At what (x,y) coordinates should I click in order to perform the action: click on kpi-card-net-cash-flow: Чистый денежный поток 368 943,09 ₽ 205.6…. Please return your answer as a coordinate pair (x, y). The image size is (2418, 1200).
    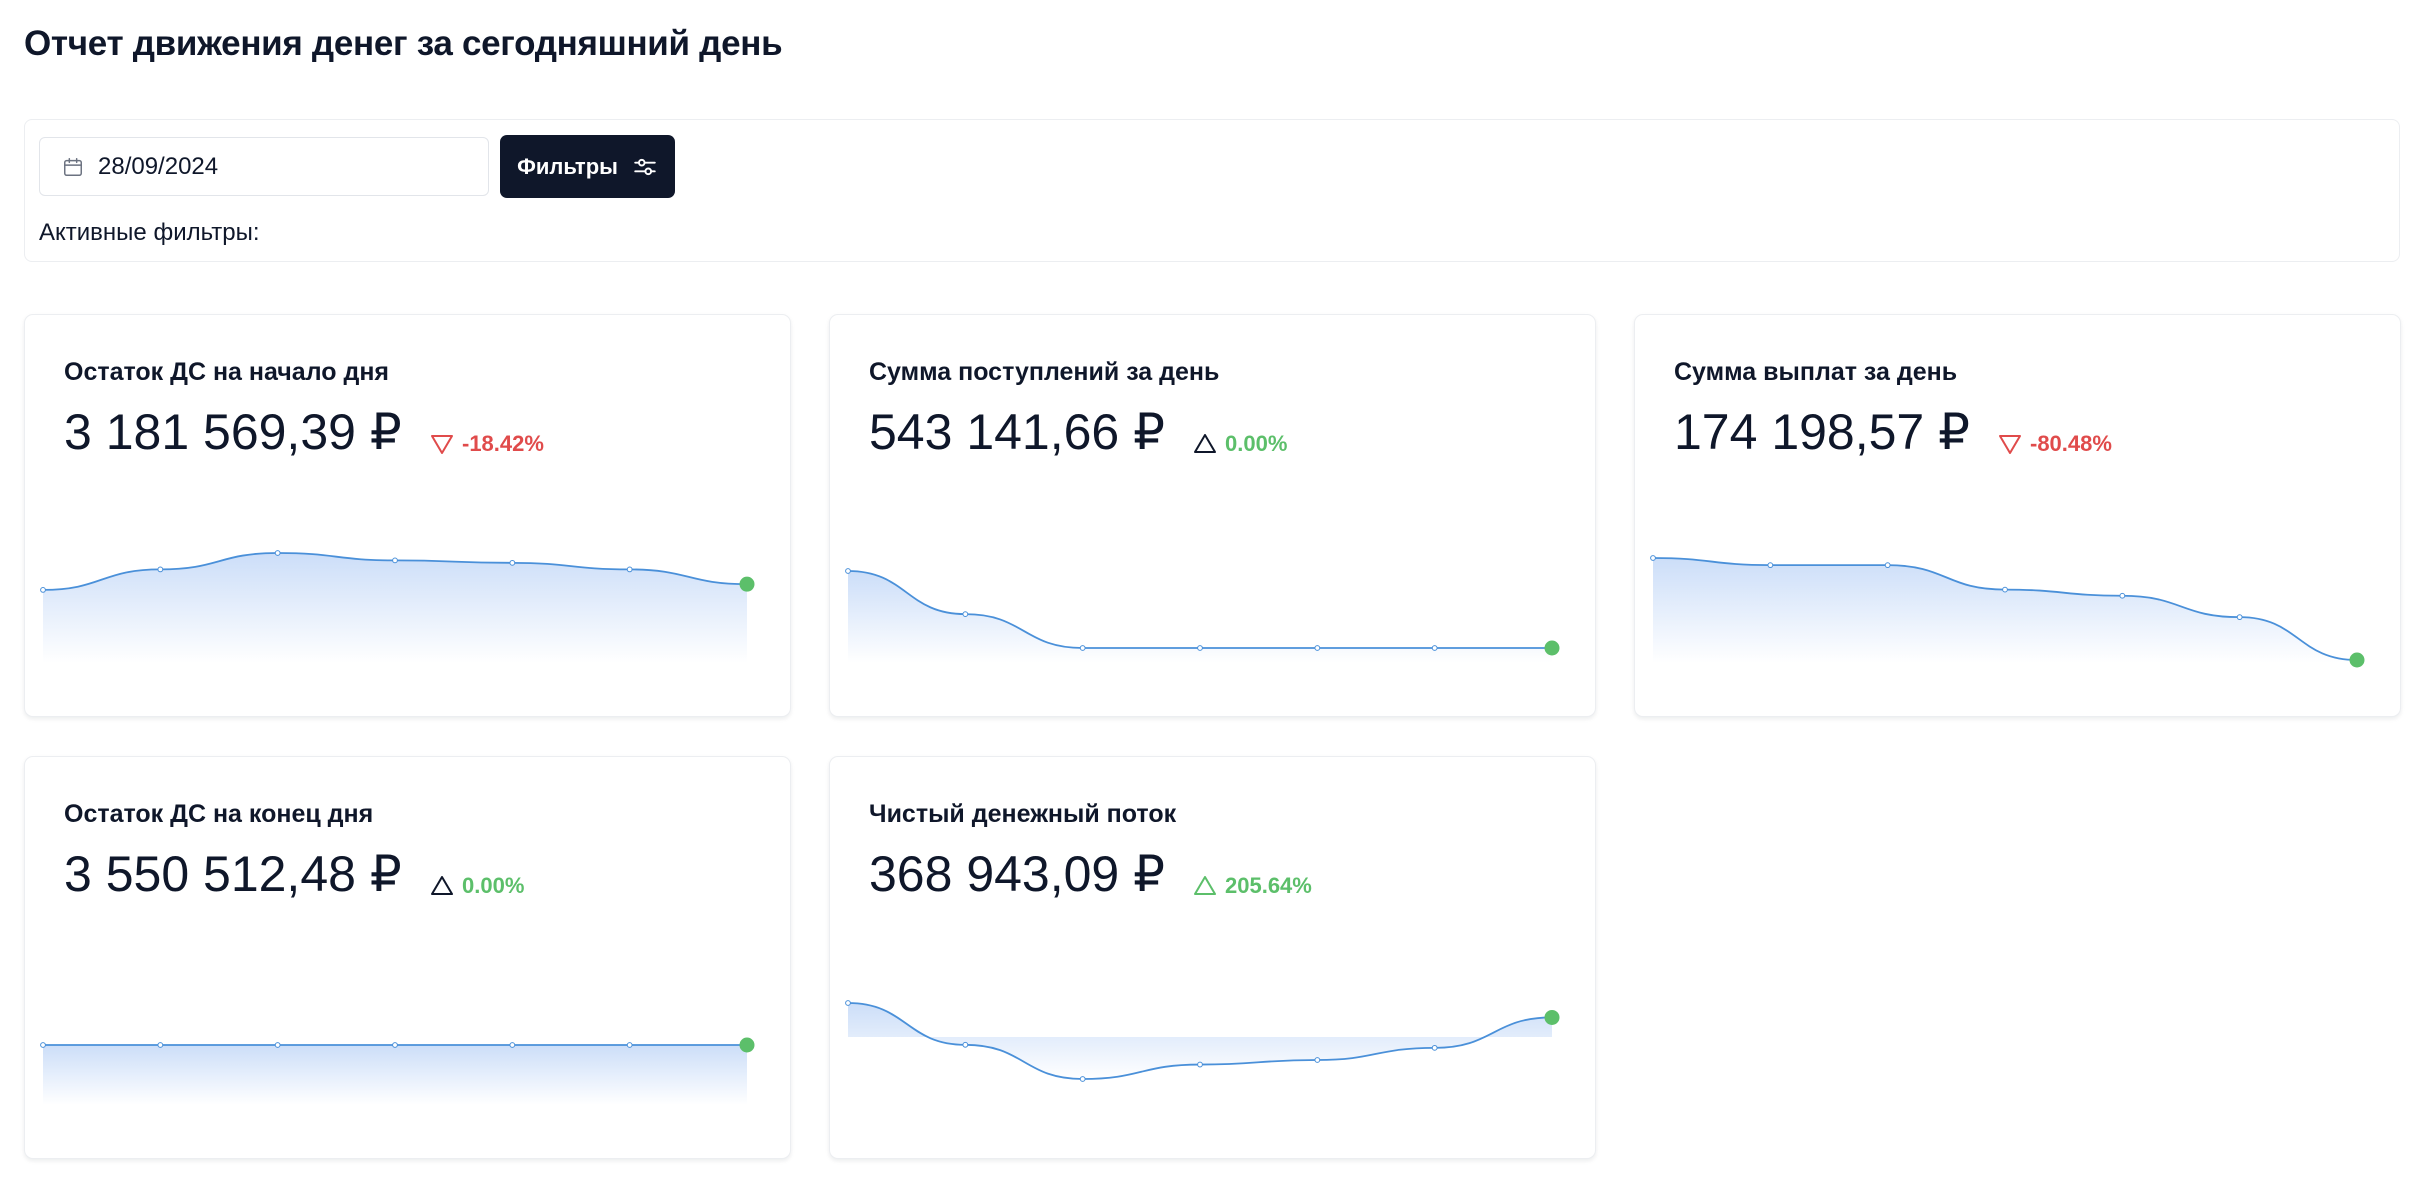
    Looking at the image, I should click on (1212, 957).